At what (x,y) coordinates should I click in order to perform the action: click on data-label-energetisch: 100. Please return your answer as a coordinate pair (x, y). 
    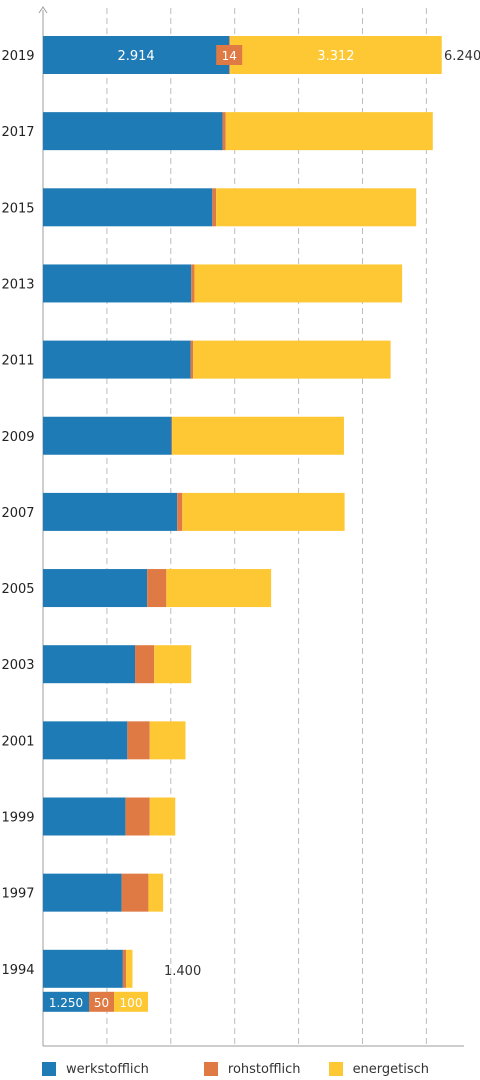
    Looking at the image, I should click on (131, 1003).